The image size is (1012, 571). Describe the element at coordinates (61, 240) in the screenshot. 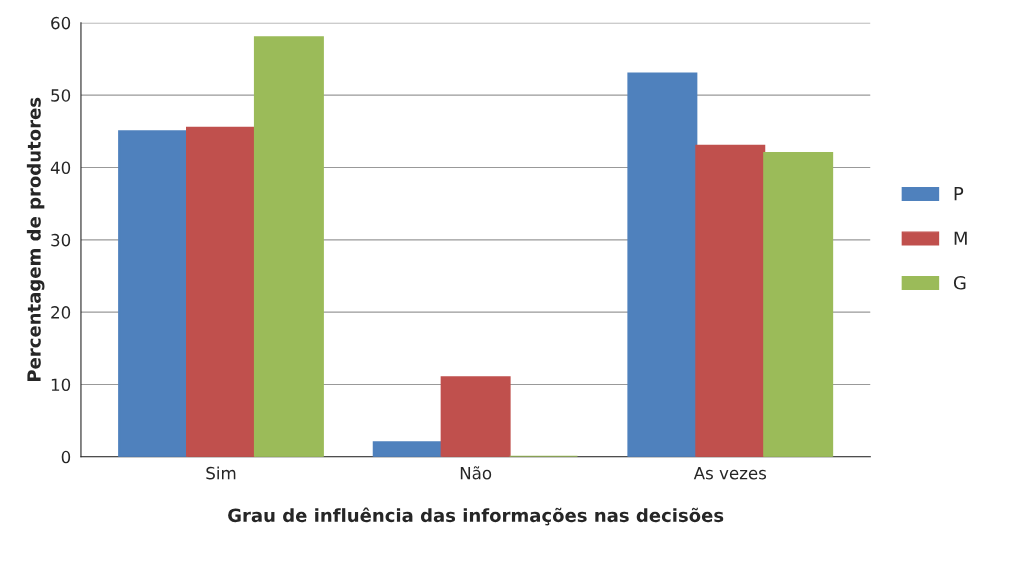

I see `y-tick-label: 30` at that location.